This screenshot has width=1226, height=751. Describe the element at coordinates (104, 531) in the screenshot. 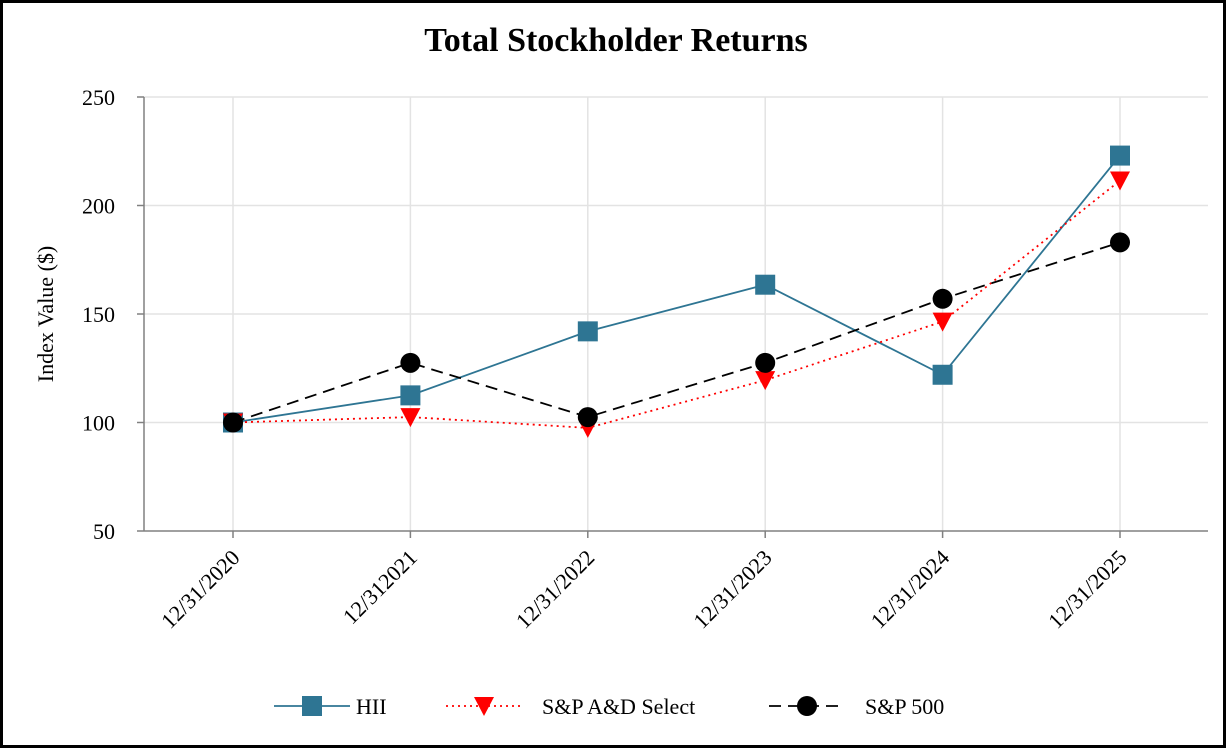

I see `y-tick-label: 50` at that location.